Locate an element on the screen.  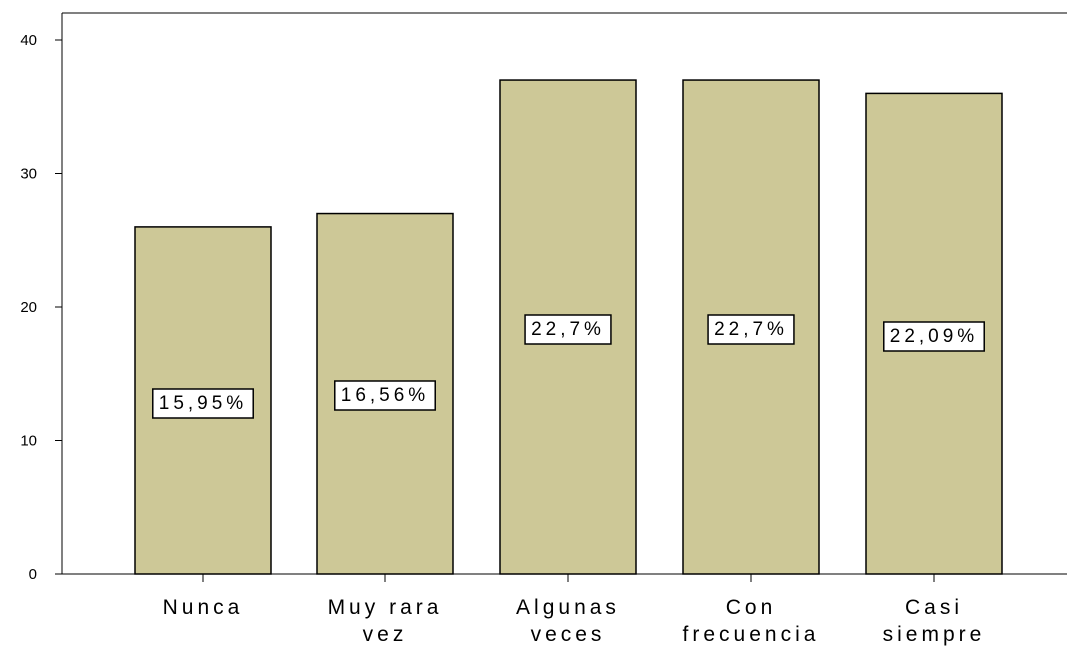
y-tick-label: 20 is located at coordinates (28, 307).